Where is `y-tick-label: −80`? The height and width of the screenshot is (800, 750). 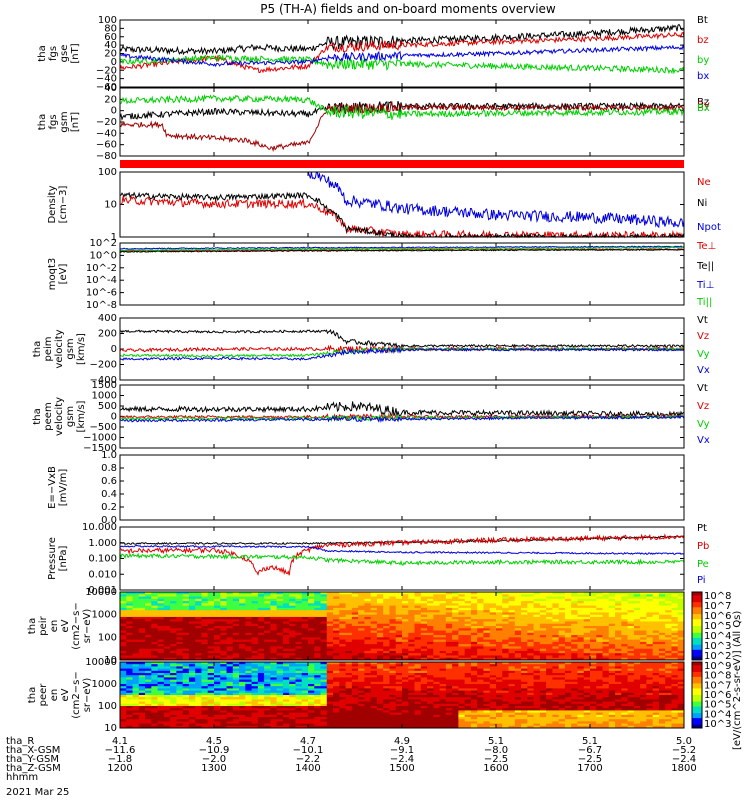
y-tick-label: −80 is located at coordinates (106, 156).